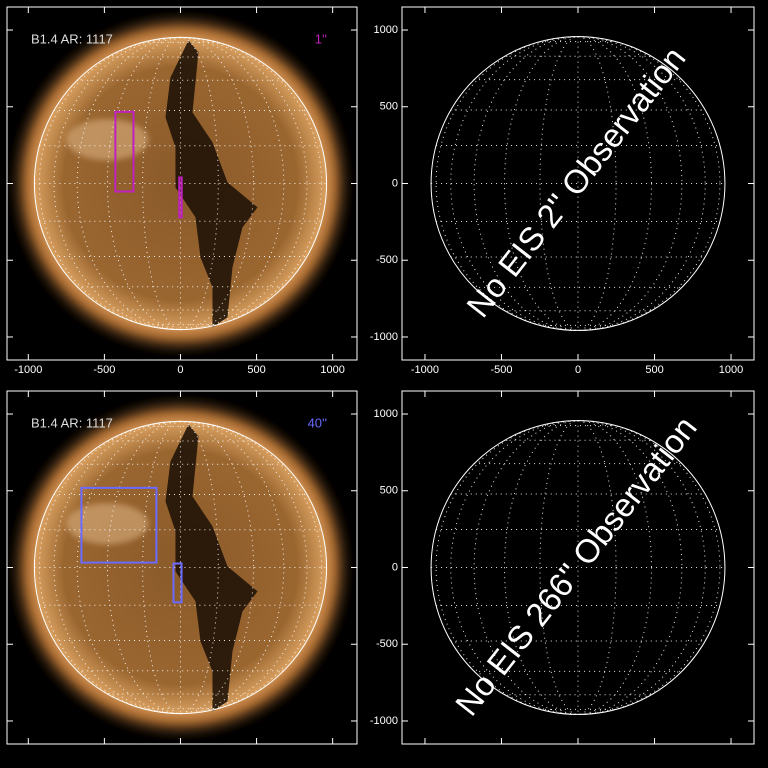 This screenshot has width=768, height=768. What do you see at coordinates (321, 38) in the screenshot?
I see `resolution-label: 1''` at bounding box center [321, 38].